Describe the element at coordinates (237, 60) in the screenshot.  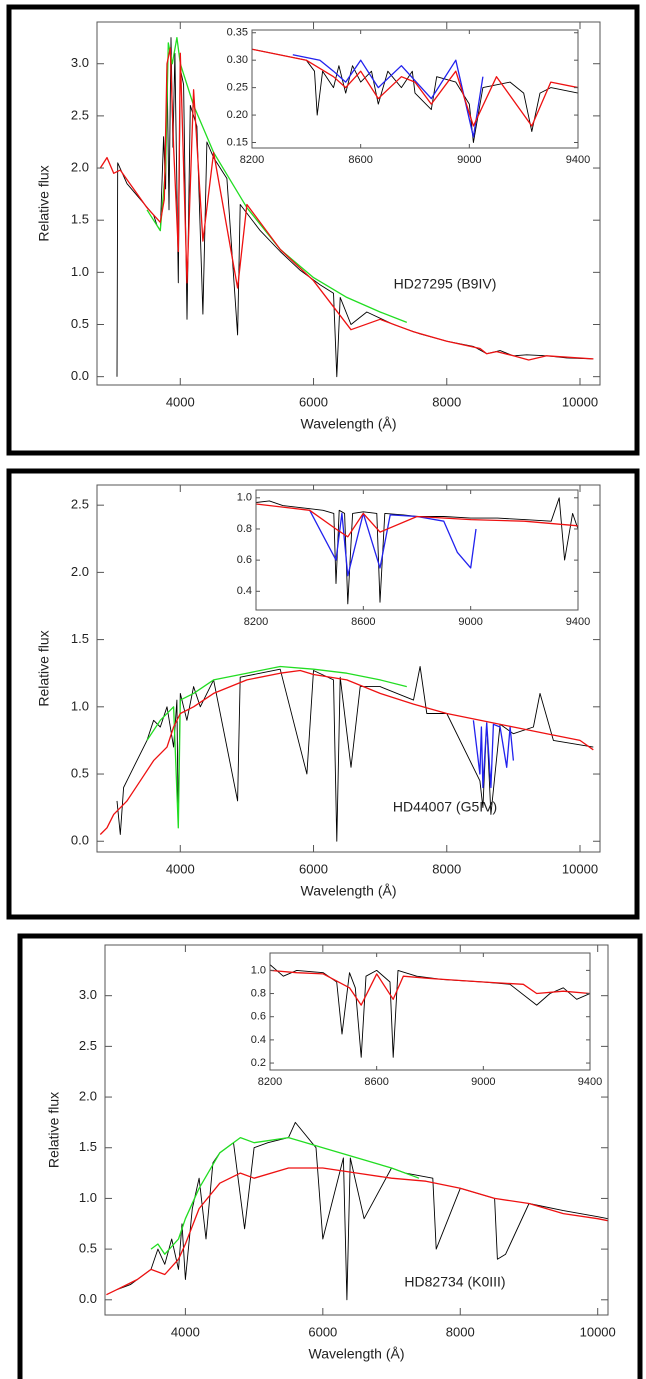
I see `y-tick-label: 0.30` at that location.